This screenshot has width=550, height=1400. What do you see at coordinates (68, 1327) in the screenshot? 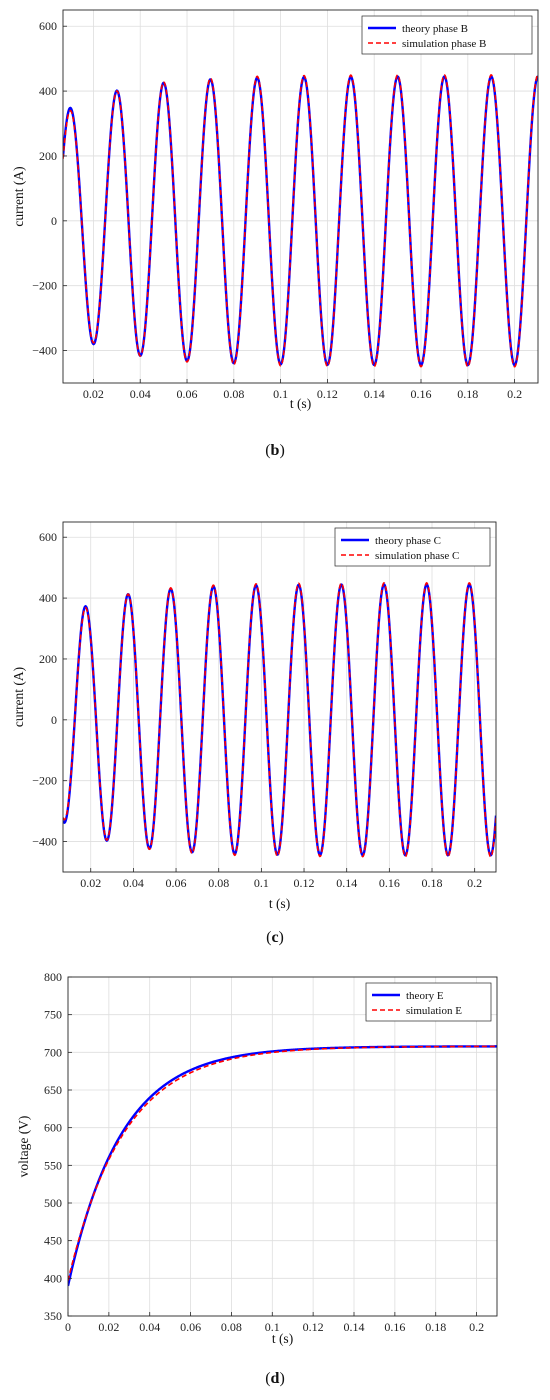
I see `x-tick-label: 0` at bounding box center [68, 1327].